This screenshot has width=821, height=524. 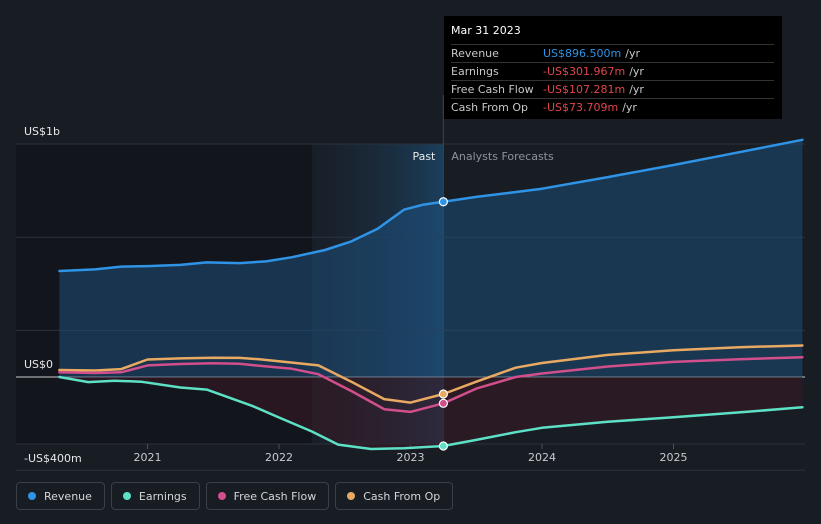 I want to click on marker-free-cash-flow, so click(x=443, y=403).